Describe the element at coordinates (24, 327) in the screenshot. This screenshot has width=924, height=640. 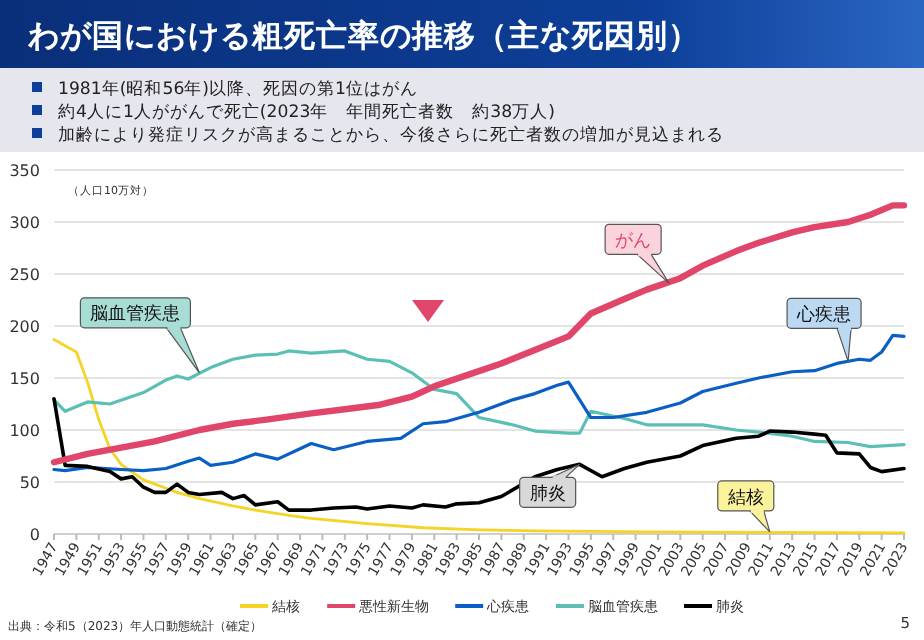
I see `y-tick-label: 200` at that location.